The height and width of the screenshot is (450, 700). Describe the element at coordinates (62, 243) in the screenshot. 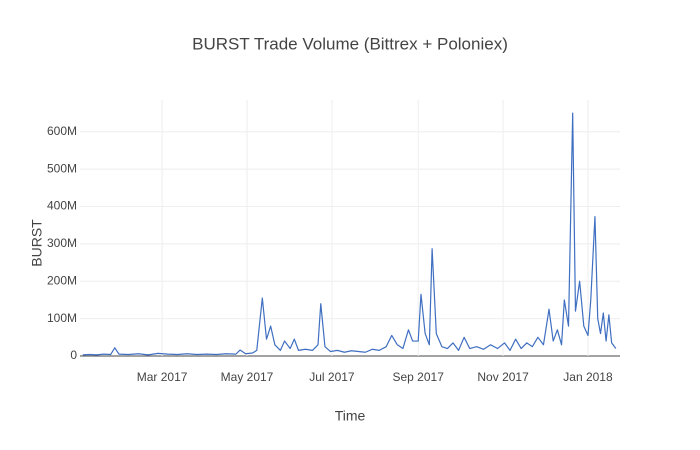

I see `y-tick-label: 300M` at that location.